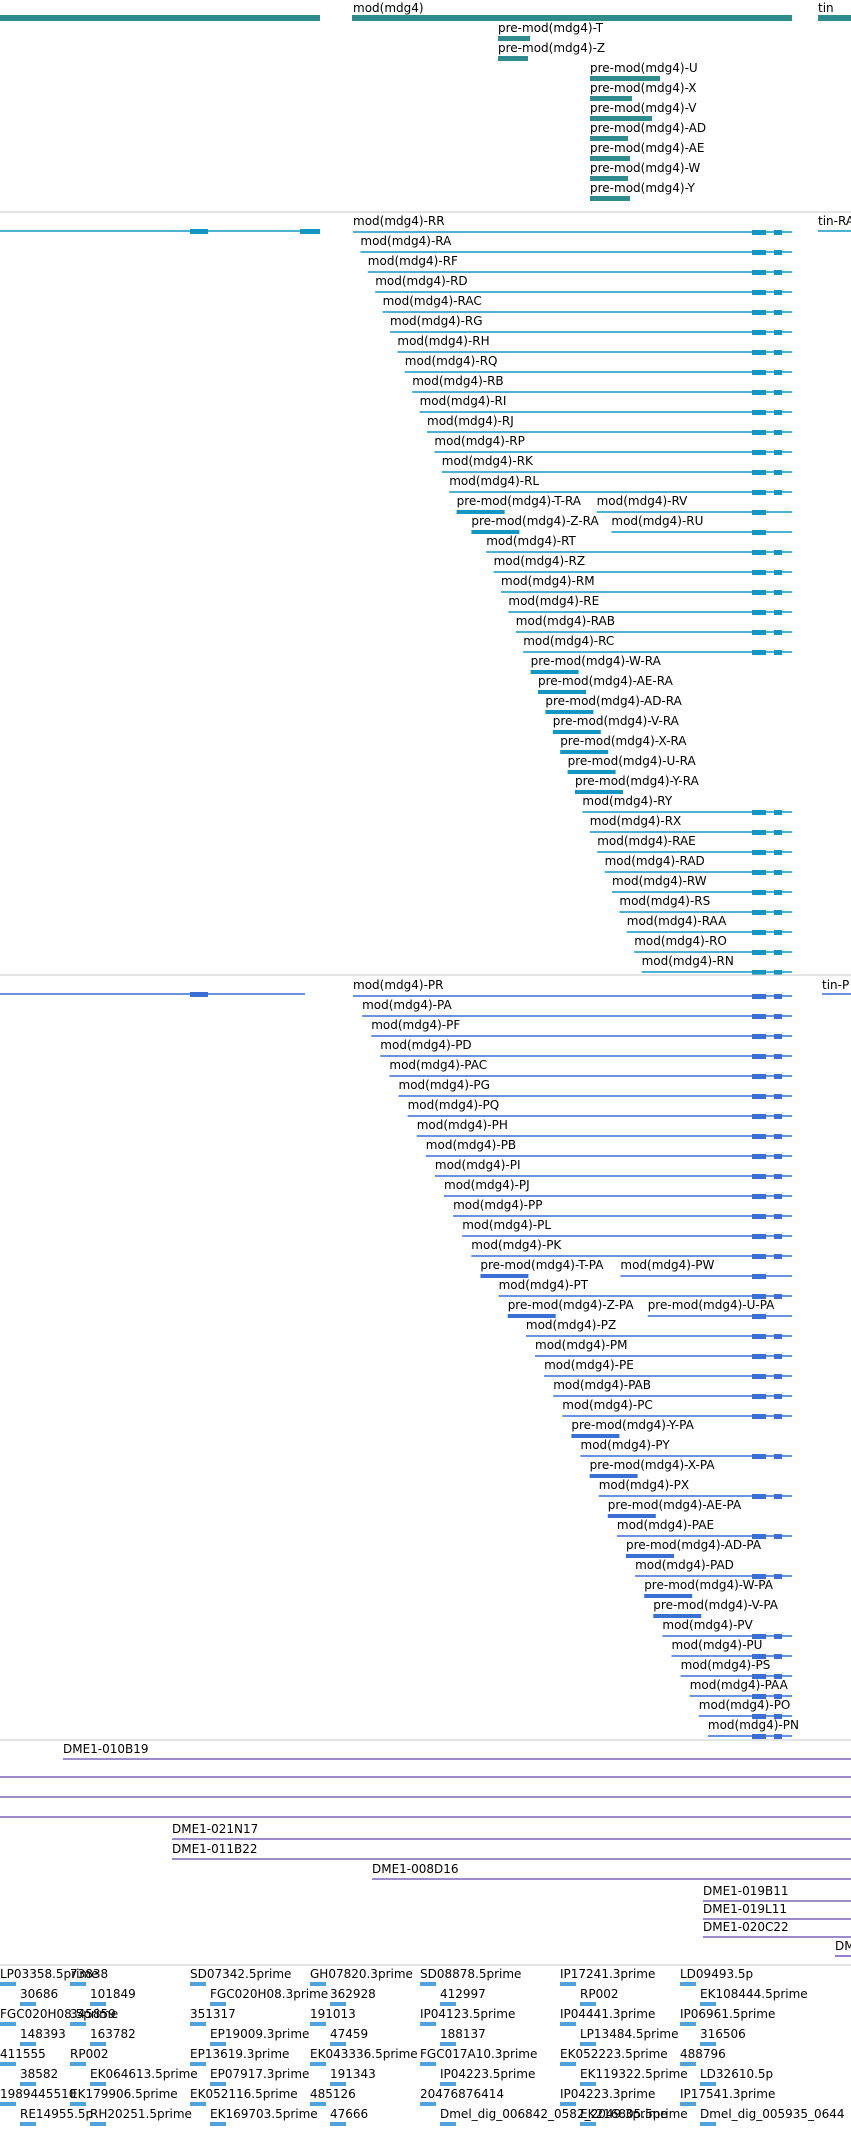  I want to click on mrna-row: pre-mod(mdg4)-Y-RA, so click(637, 784).